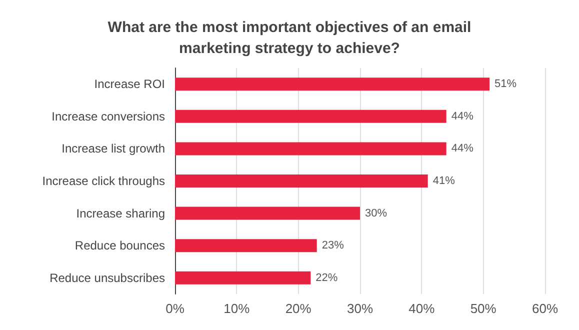 This screenshot has height=330, width=579. Describe the element at coordinates (103, 181) in the screenshot. I see `y-tick-label: Increase click throughs` at that location.